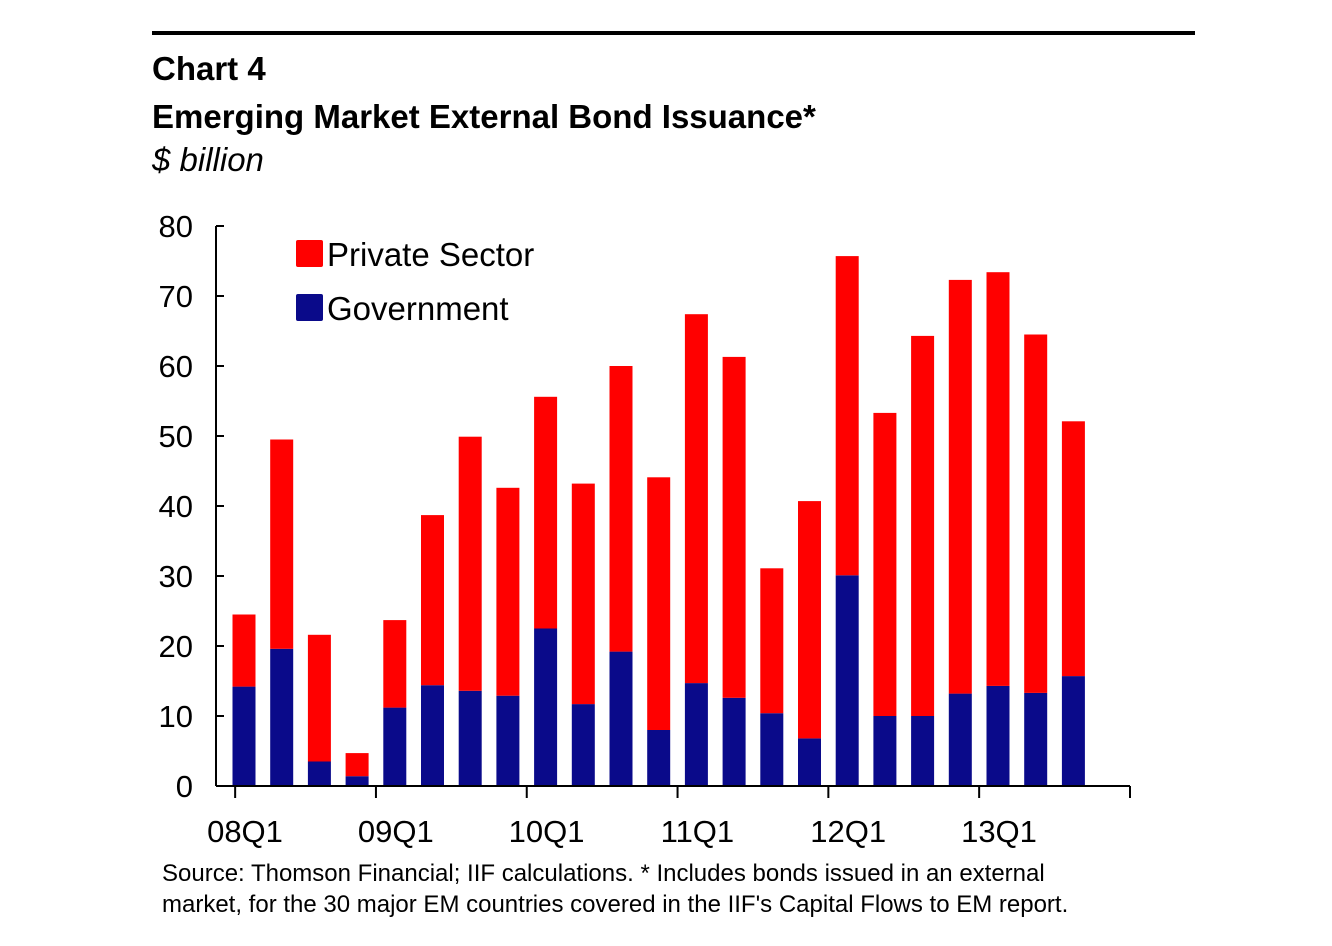 This screenshot has height=946, width=1332. I want to click on top-rule, so click(673, 33).